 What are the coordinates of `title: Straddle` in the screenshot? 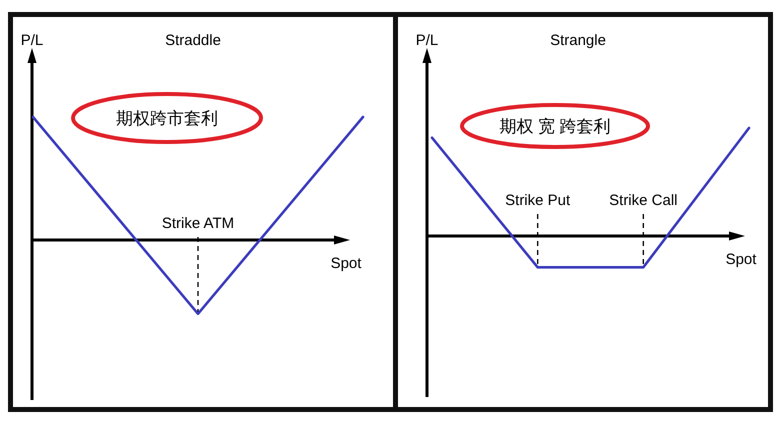 It's located at (193, 40).